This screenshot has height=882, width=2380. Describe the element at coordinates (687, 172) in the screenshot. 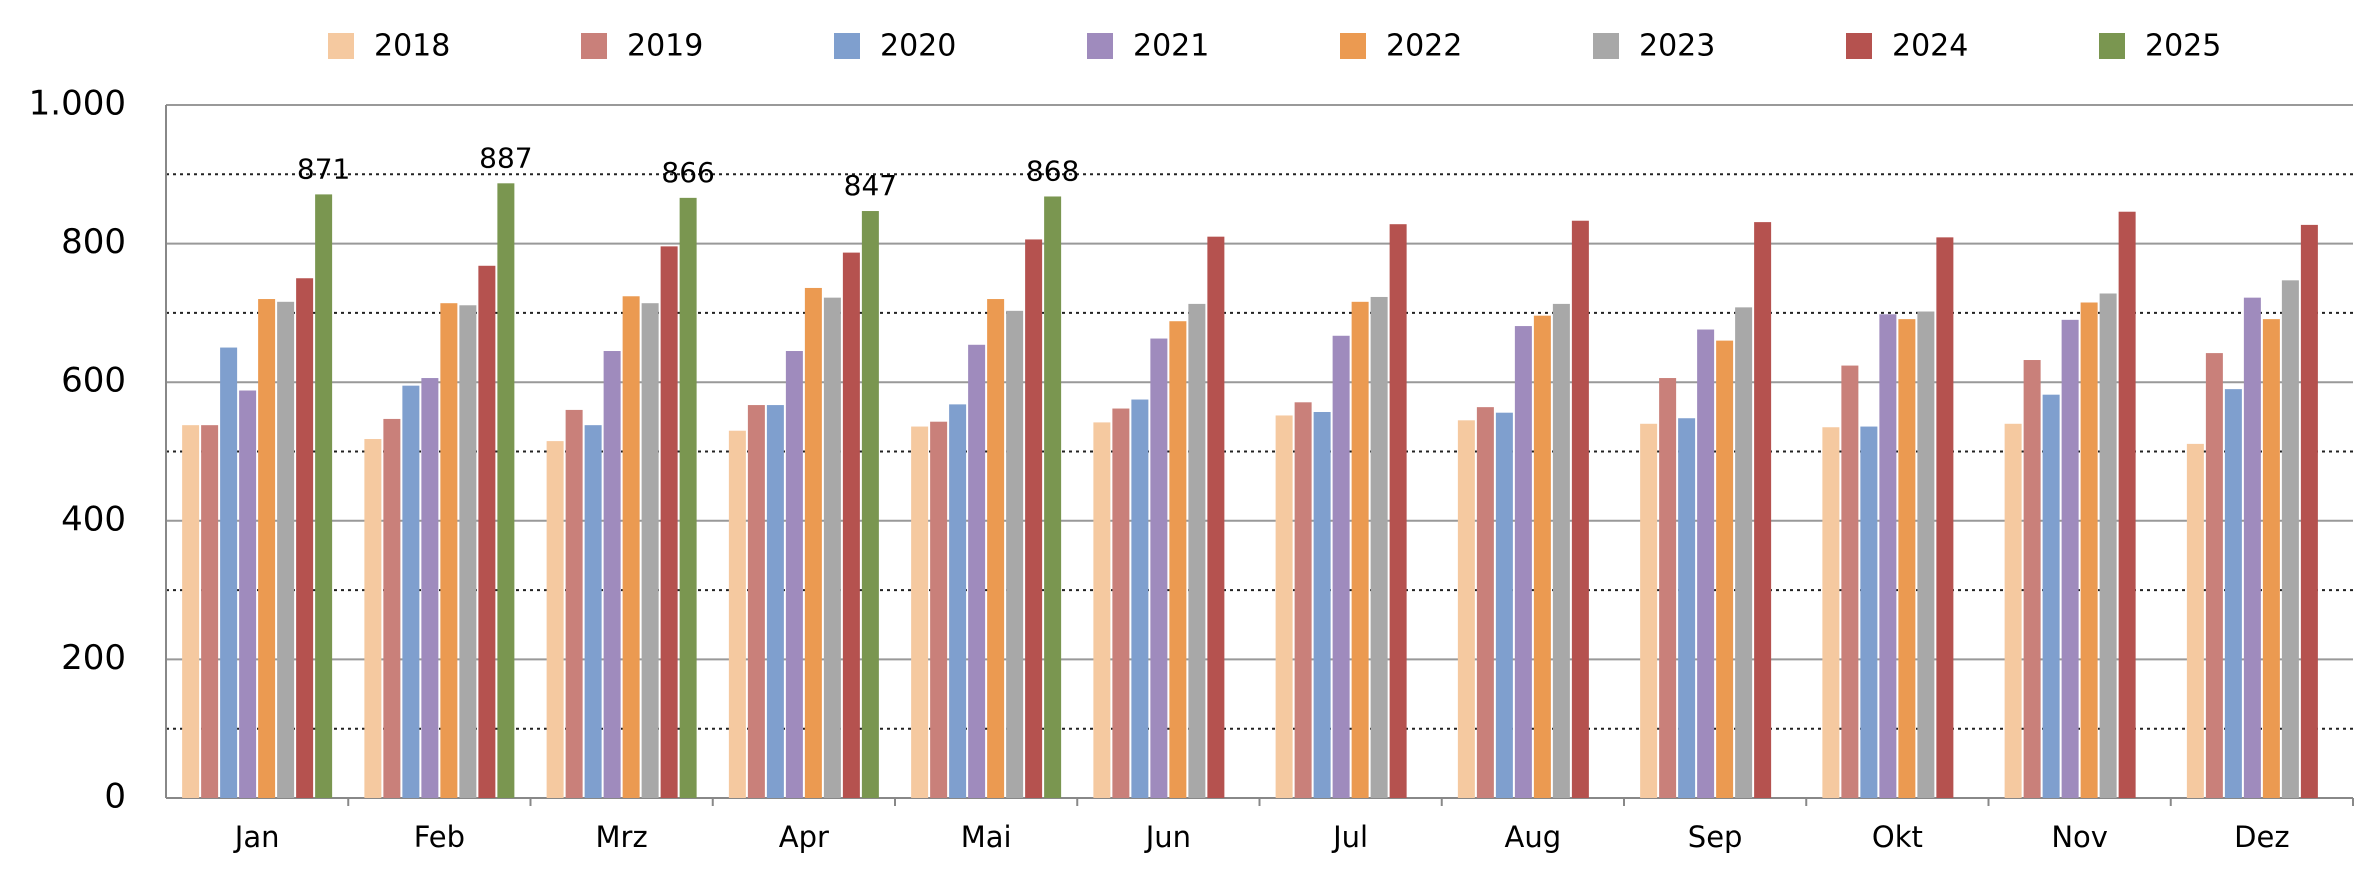

I see `data-label: 866` at that location.